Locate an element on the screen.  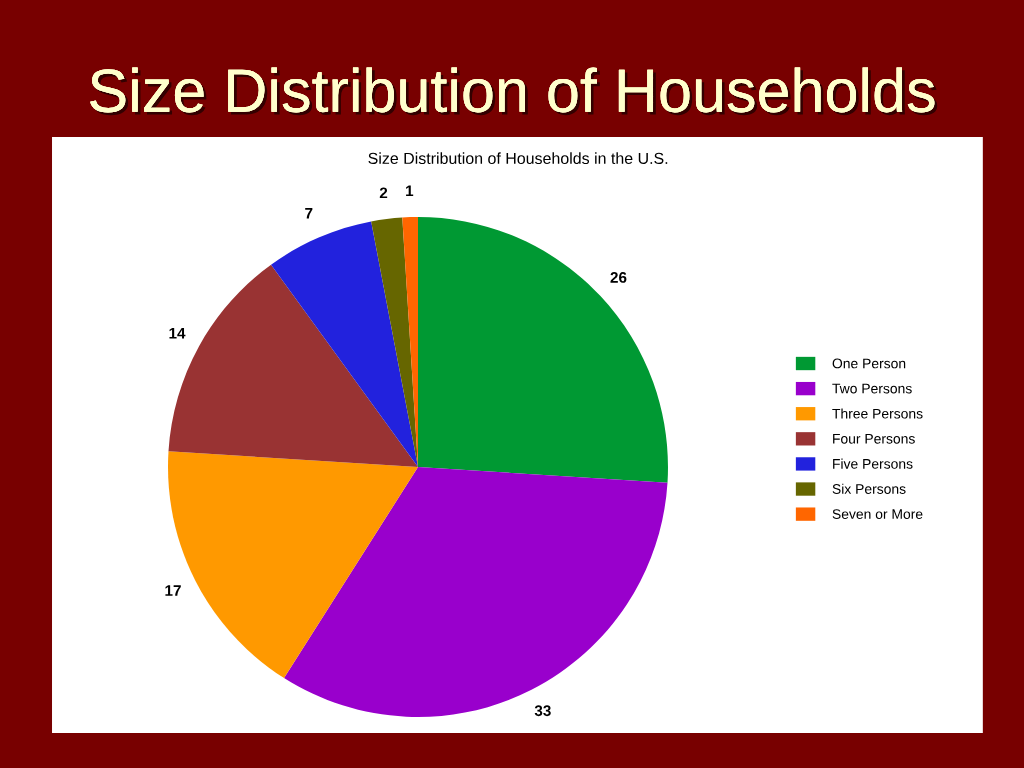
data-label: 7 is located at coordinates (309, 213).